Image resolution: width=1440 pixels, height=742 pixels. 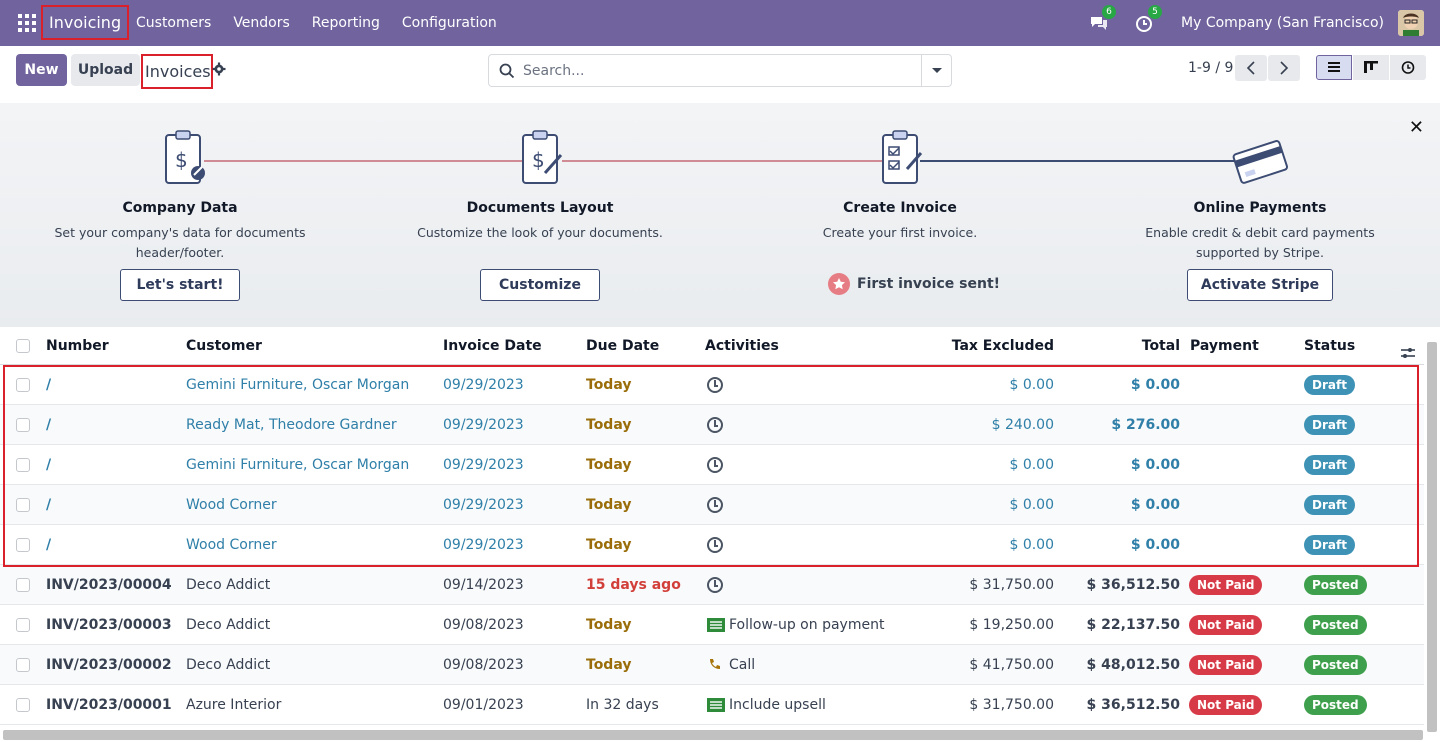 I want to click on header-number: Number, so click(x=77, y=346).